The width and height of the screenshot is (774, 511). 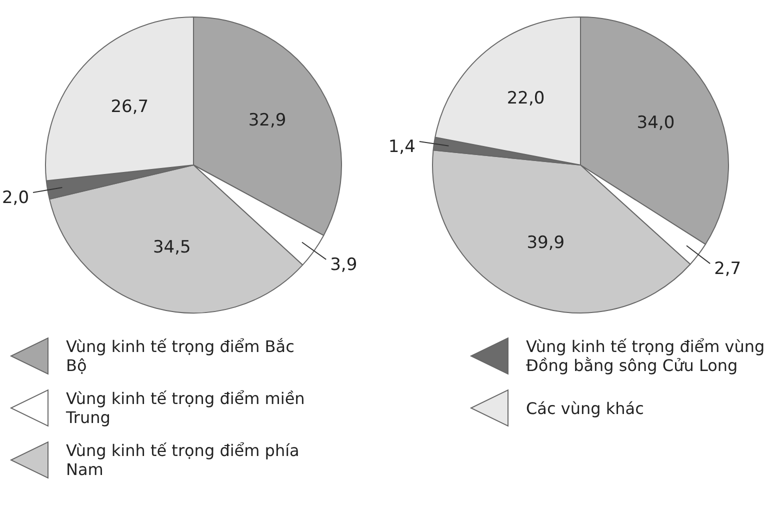 What do you see at coordinates (402, 146) in the screenshot?
I see `data-label: 1,4` at bounding box center [402, 146].